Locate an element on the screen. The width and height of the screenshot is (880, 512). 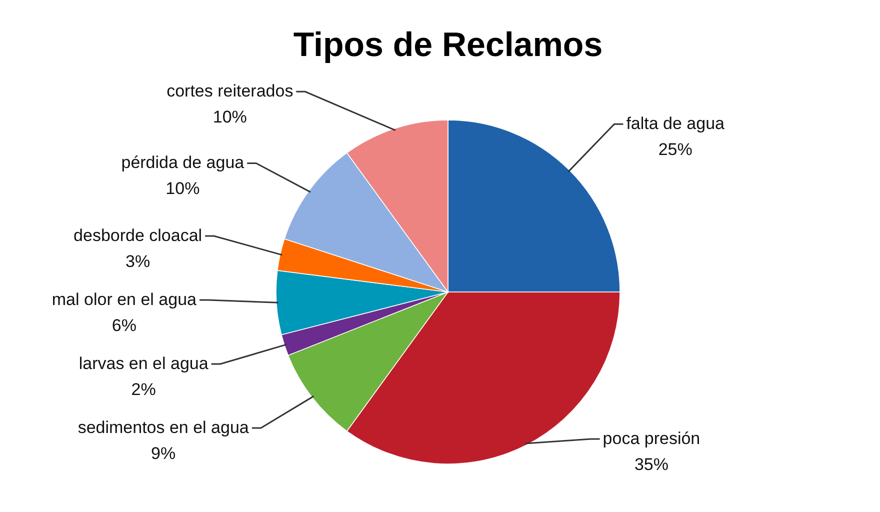
chart-title: Tipos de Reclamos is located at coordinates (448, 45).